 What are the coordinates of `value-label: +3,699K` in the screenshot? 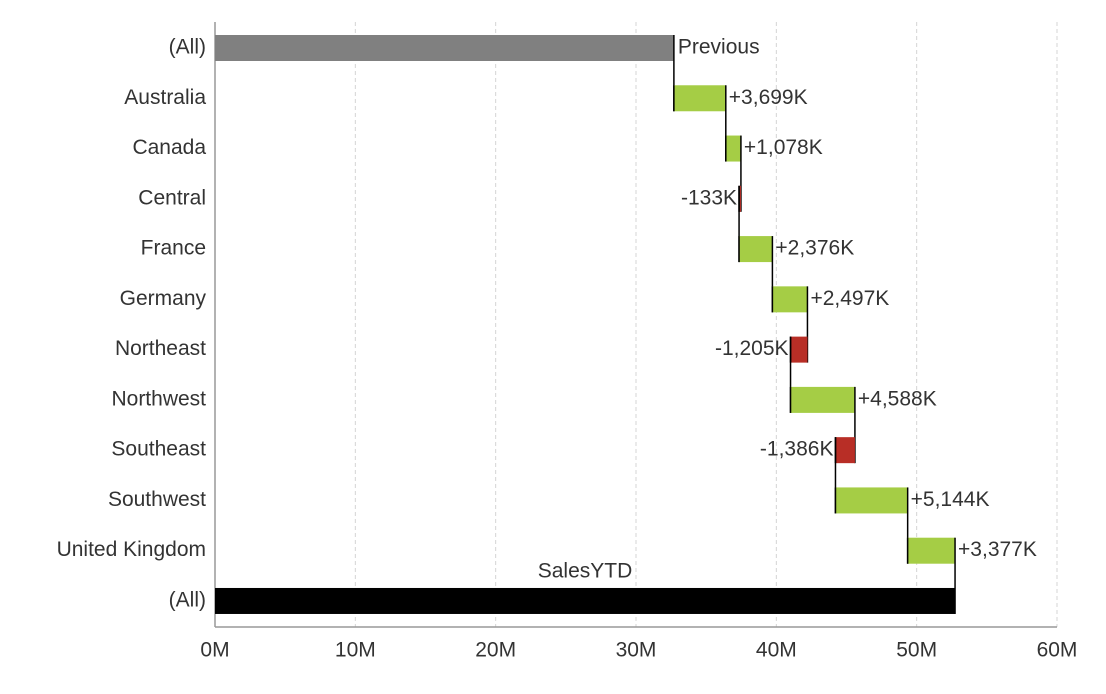 It's located at (768, 97).